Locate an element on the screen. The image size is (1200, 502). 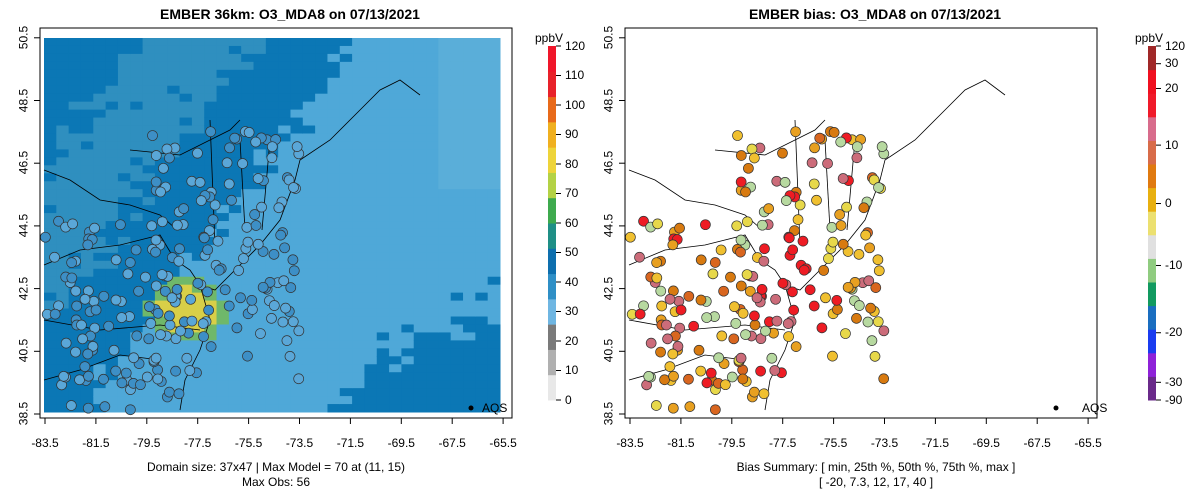
colorbar-label: 10 is located at coordinates (572, 370).